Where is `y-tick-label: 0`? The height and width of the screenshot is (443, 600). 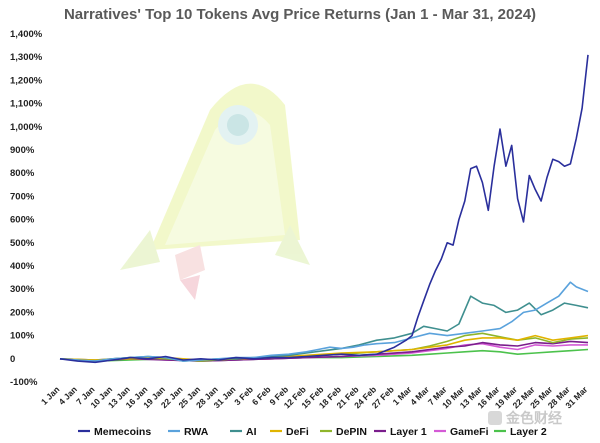 y-tick-label: 0 is located at coordinates (12, 359).